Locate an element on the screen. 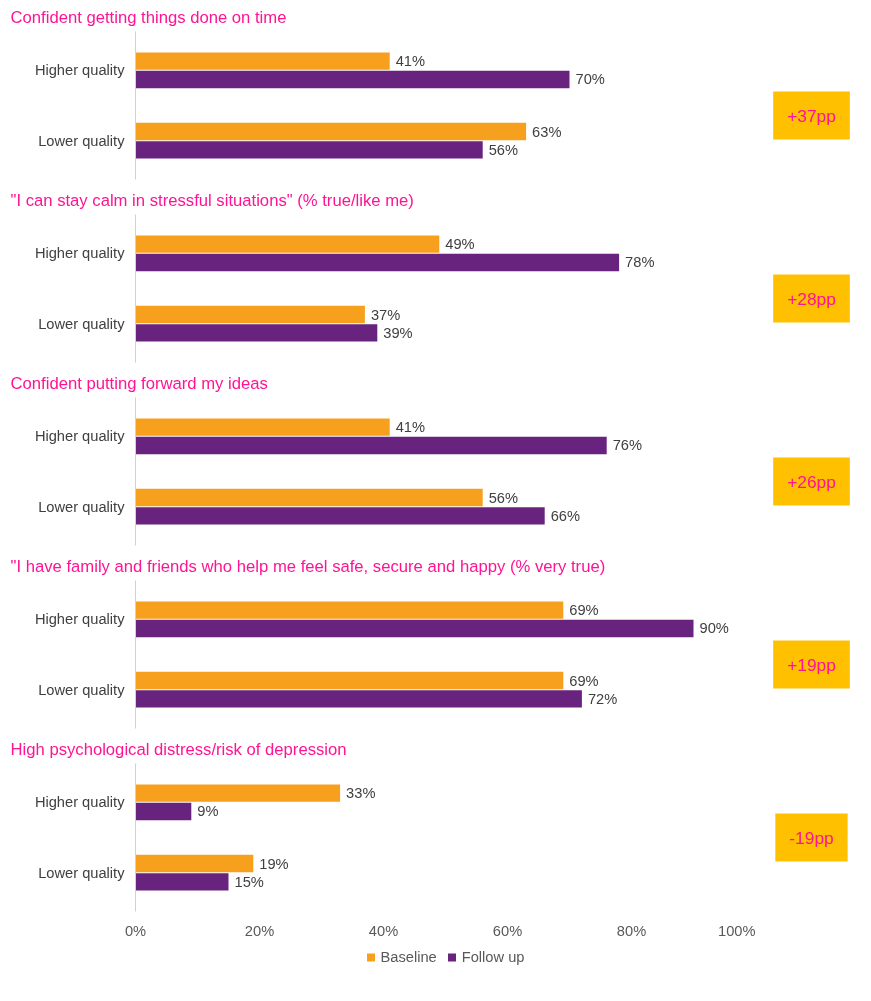  chart-title: Confident putting forward my ideas is located at coordinates (139, 383).